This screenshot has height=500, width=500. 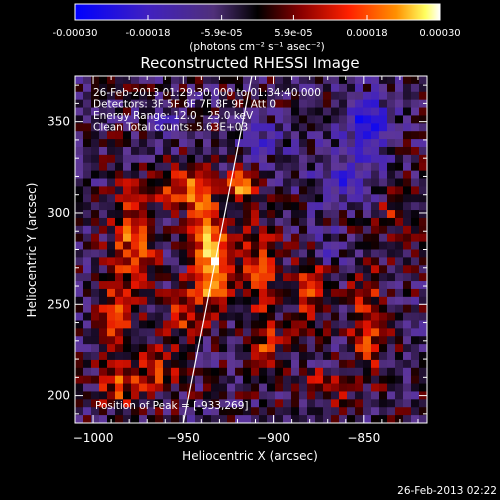 I want to click on colorbar-tick-label: -5.9e-05, so click(x=222, y=33).